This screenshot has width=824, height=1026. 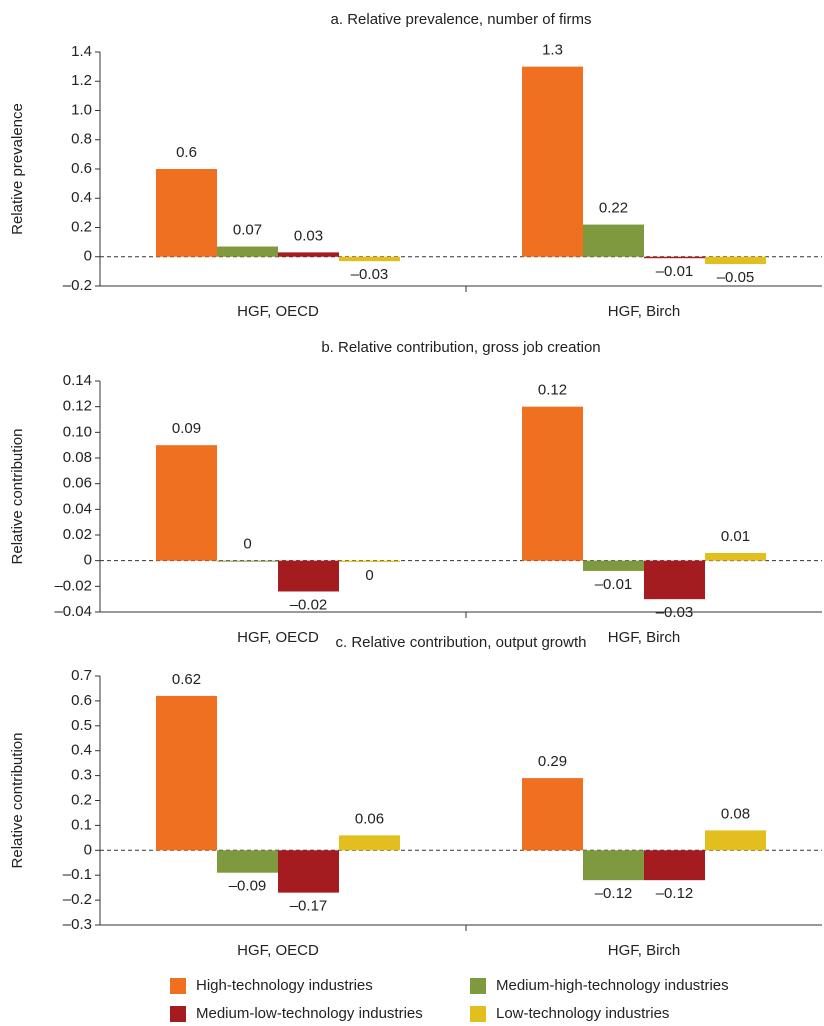 What do you see at coordinates (552, 761) in the screenshot?
I see `data-label: 0.29` at bounding box center [552, 761].